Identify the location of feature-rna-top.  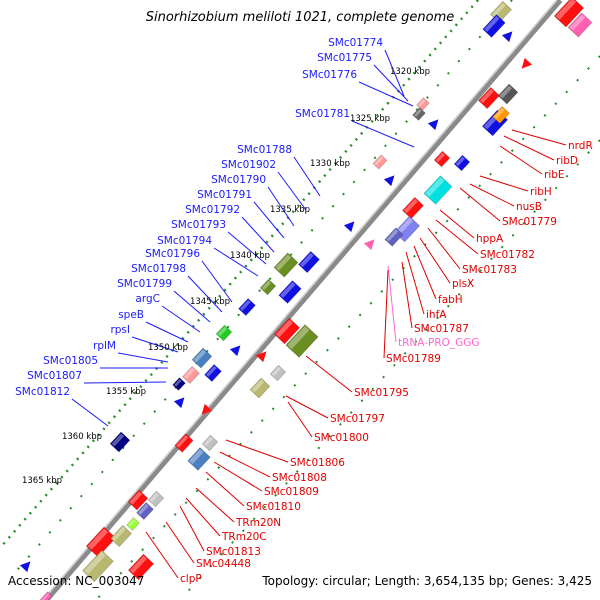
(580, 25).